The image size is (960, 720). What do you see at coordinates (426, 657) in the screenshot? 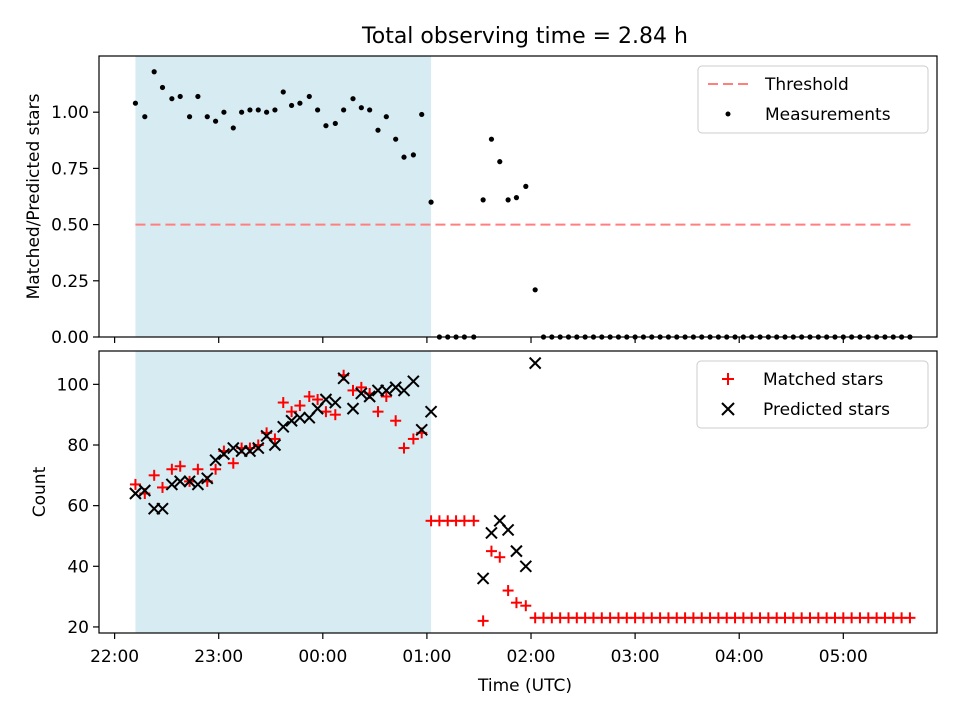
I see `x-tick-label: 01:00` at bounding box center [426, 657].